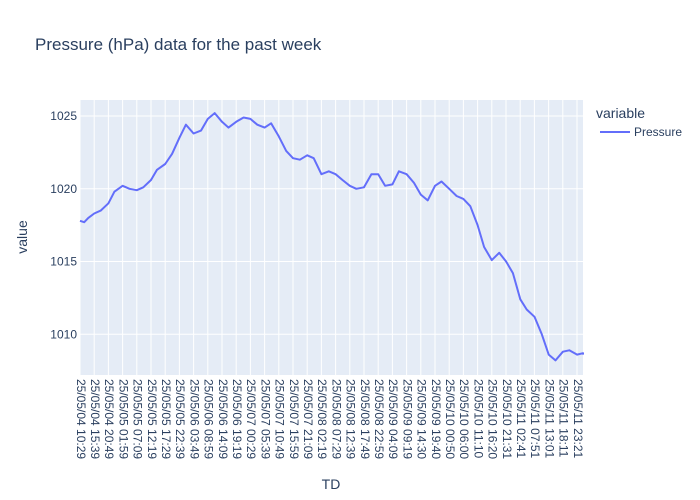 This screenshot has width=700, height=500. Describe the element at coordinates (521, 419) in the screenshot. I see `x-tick-label: 25/05/11 02:41` at that location.